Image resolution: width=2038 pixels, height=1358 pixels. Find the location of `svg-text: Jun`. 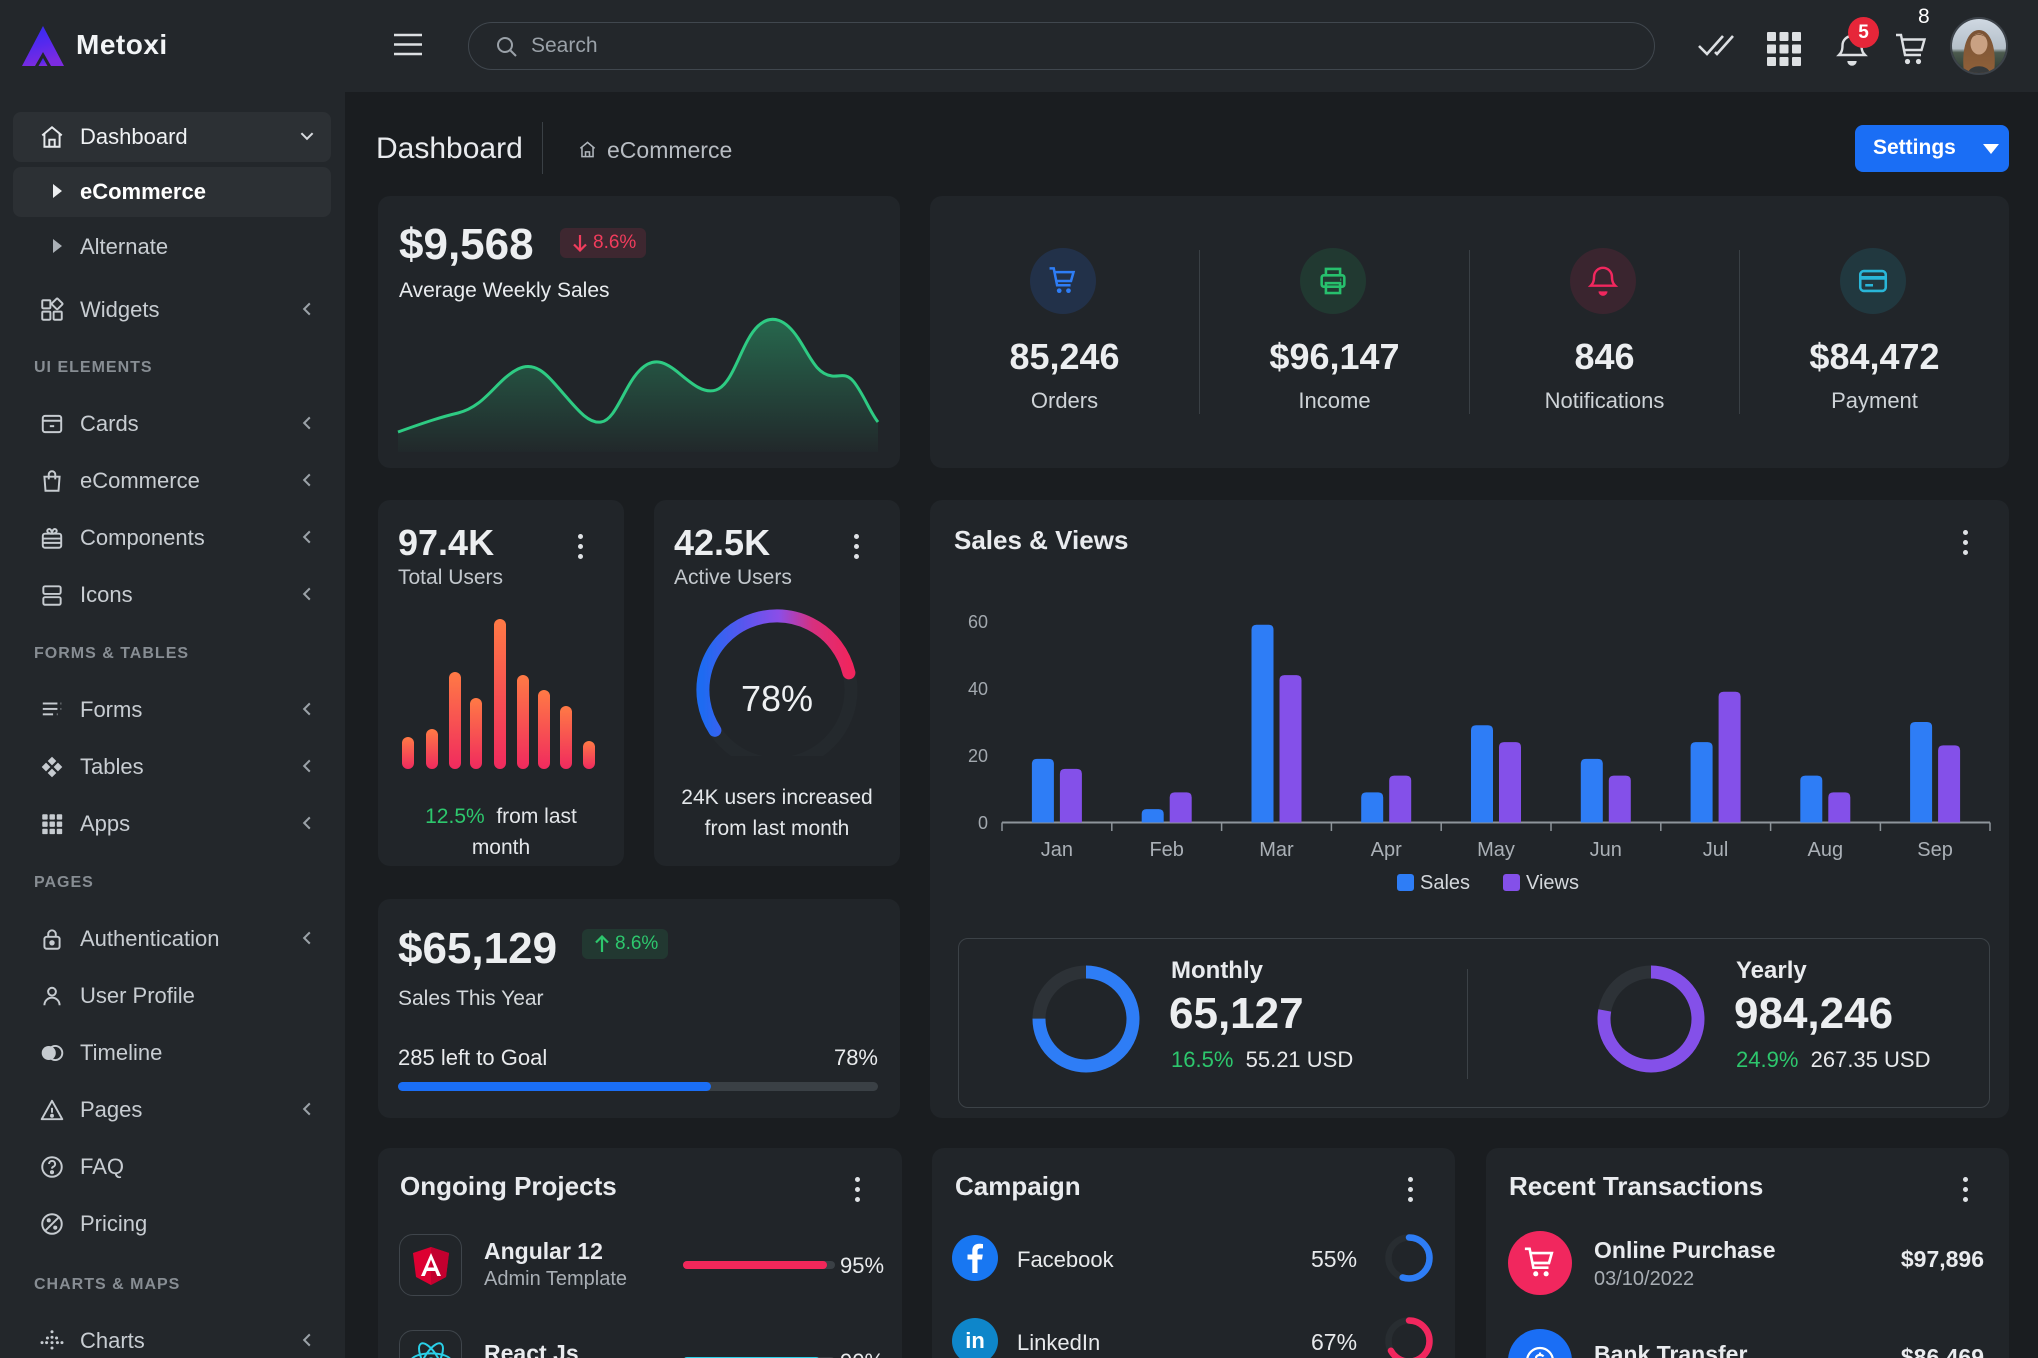

svg-text: Jun is located at coordinates (1606, 850).